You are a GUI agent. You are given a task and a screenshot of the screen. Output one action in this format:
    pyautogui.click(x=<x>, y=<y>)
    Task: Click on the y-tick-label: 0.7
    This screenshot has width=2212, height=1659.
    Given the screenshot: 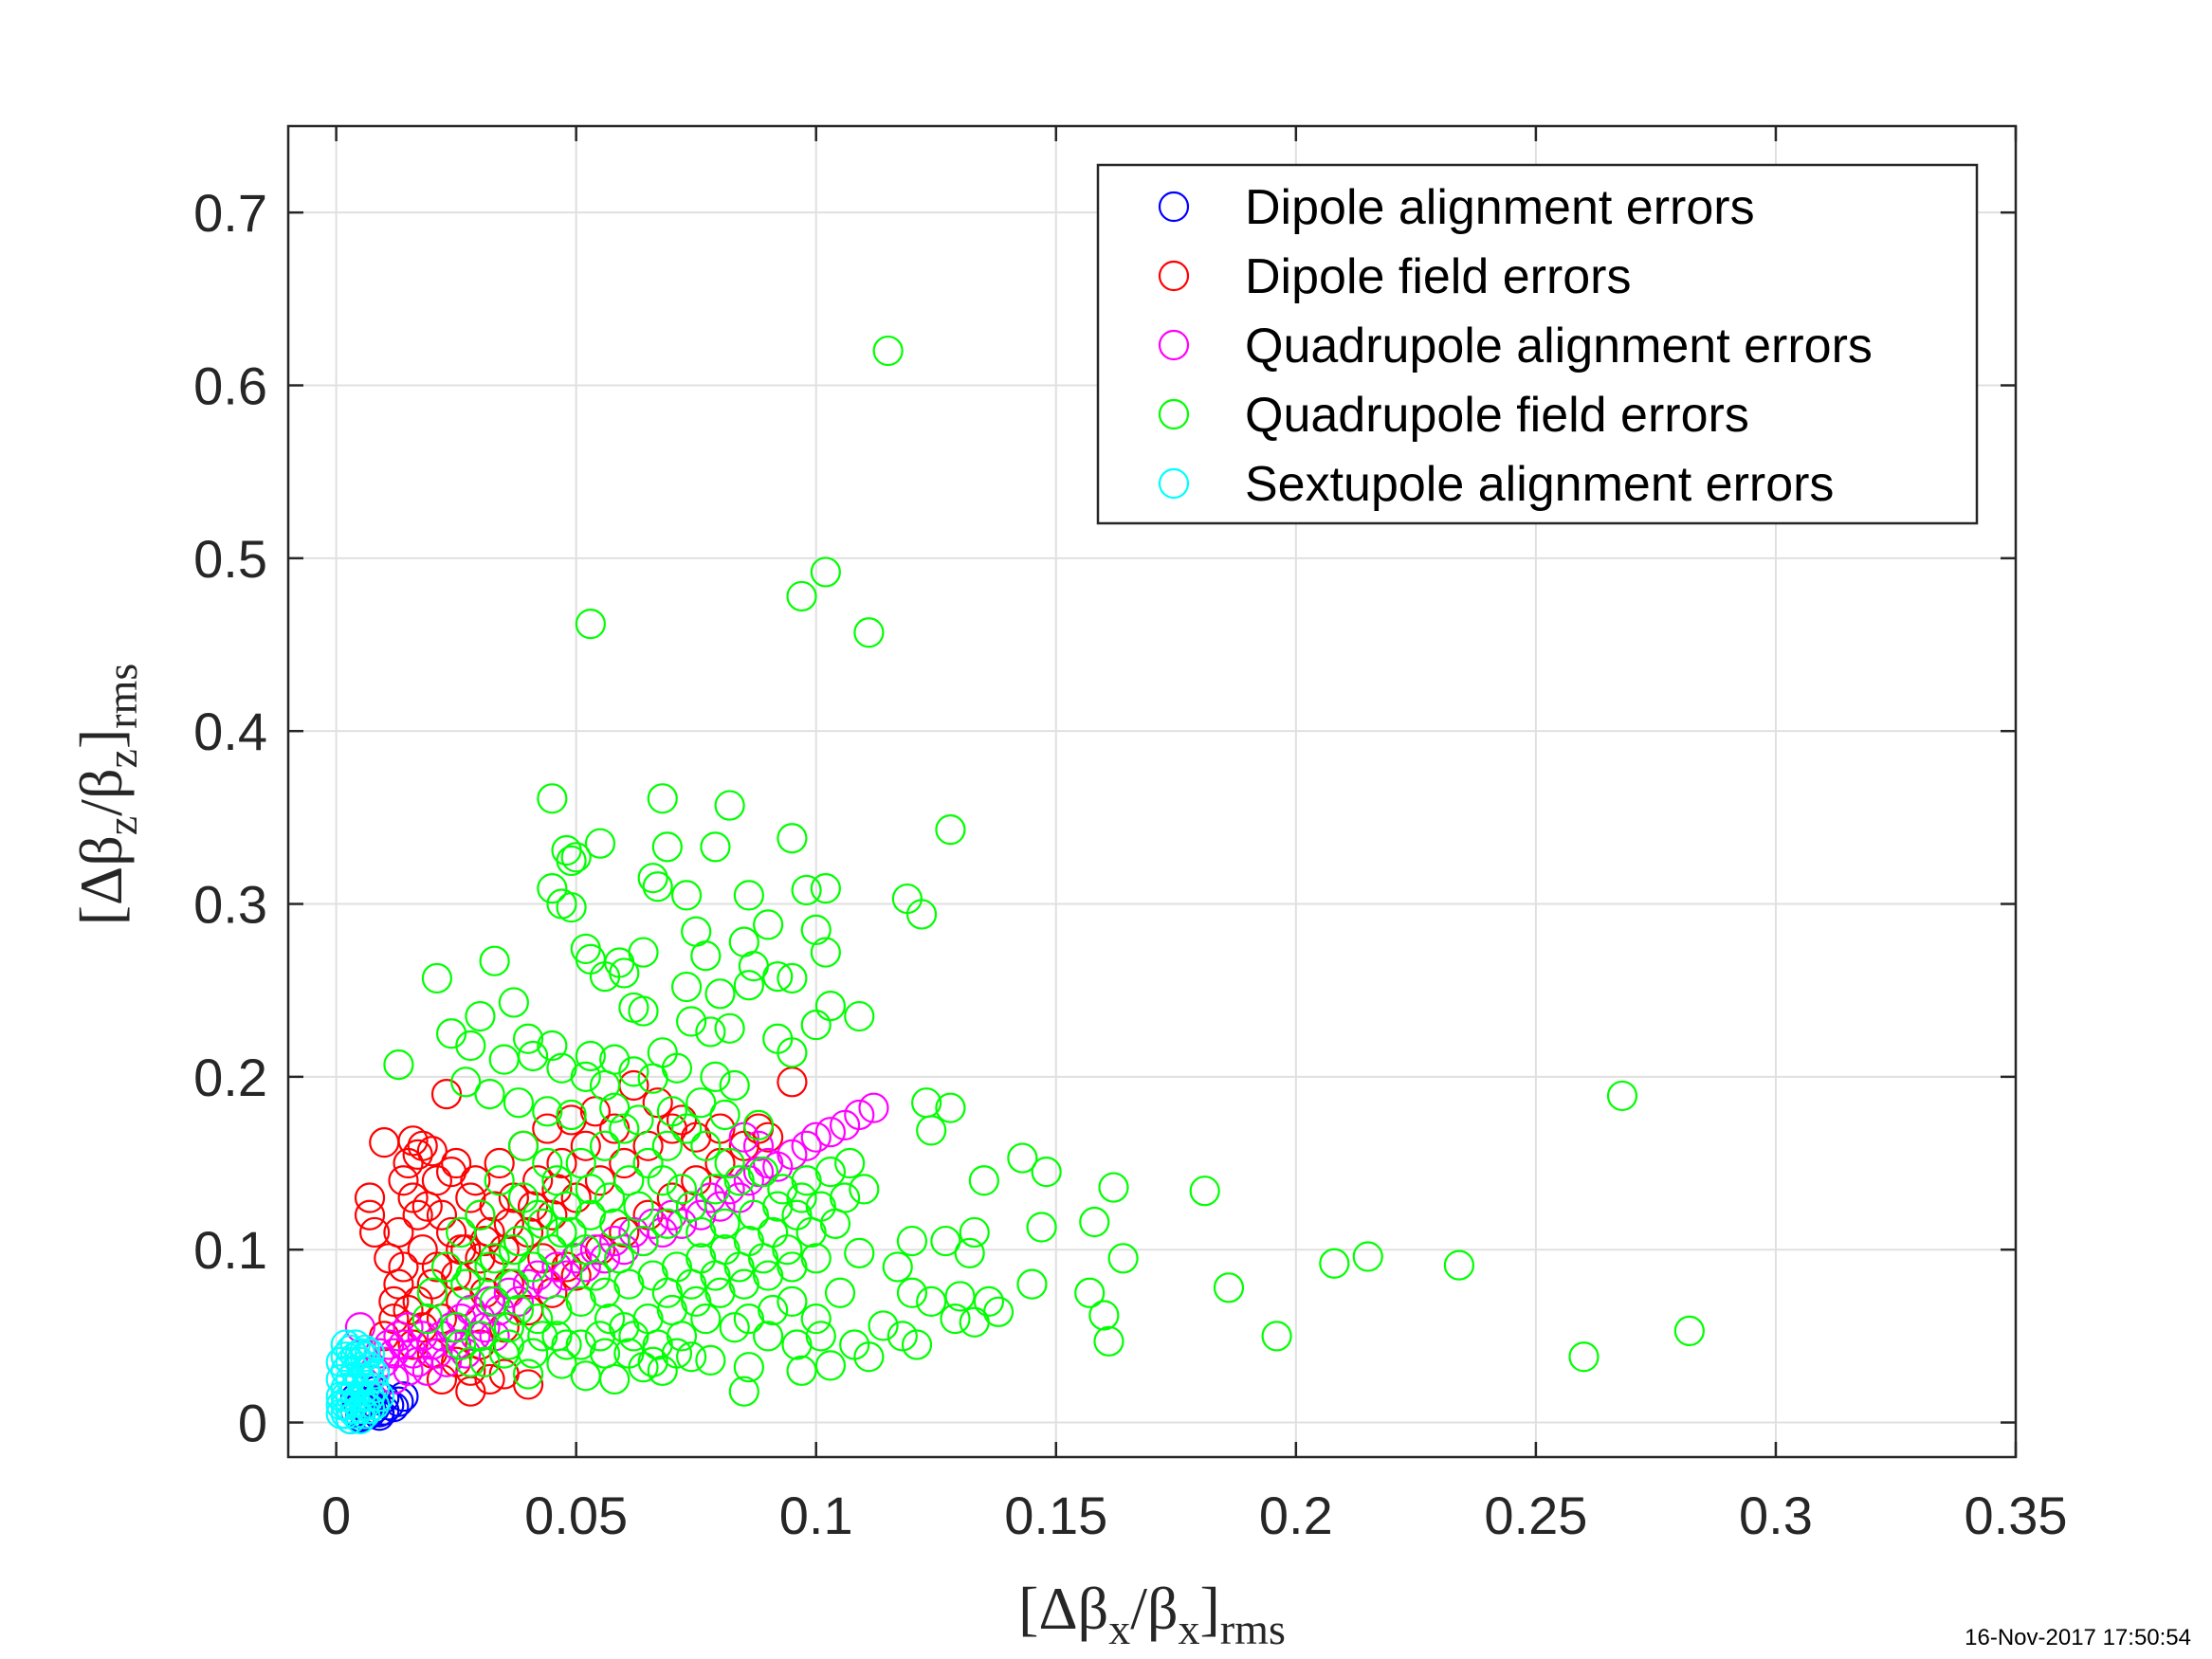 What is the action you would take?
    pyautogui.click(x=230, y=213)
    